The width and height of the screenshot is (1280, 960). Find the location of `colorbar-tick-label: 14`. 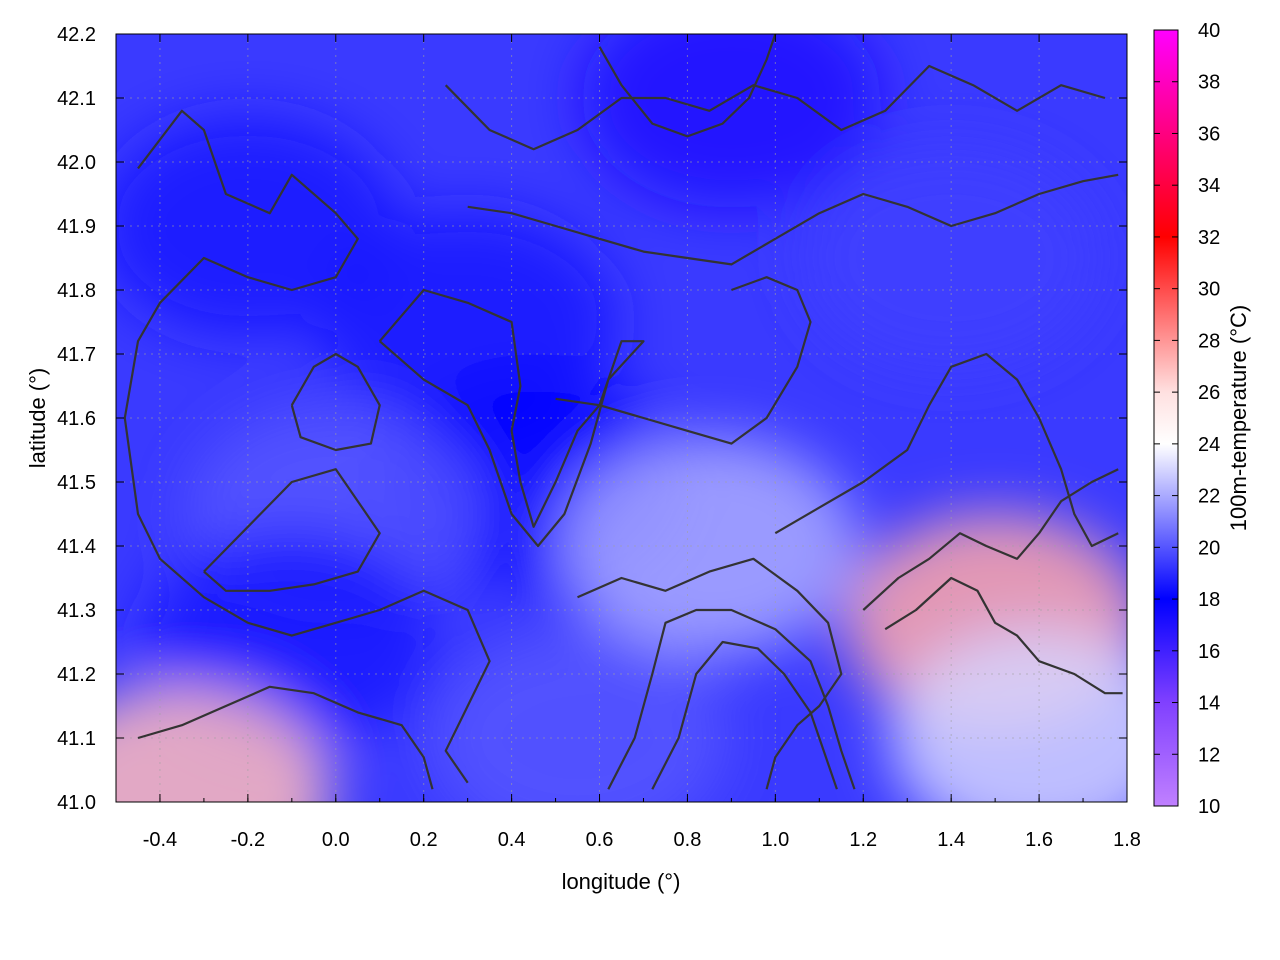

colorbar-tick-label: 14 is located at coordinates (1209, 704).